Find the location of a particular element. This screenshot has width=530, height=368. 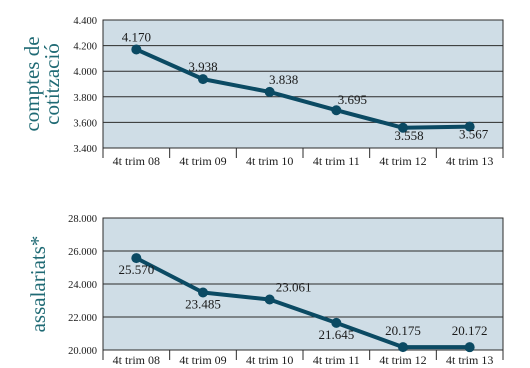

y-tick-label: 20.000 is located at coordinates (82, 351).